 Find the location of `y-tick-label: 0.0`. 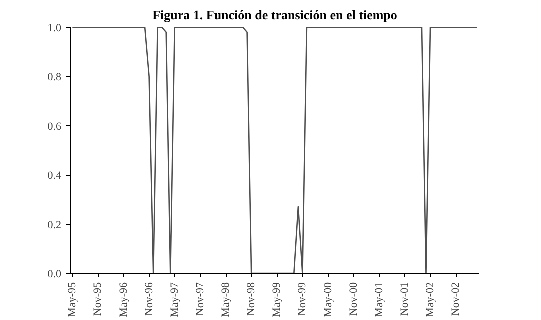

y-tick-label: 0.0 is located at coordinates (55, 274).